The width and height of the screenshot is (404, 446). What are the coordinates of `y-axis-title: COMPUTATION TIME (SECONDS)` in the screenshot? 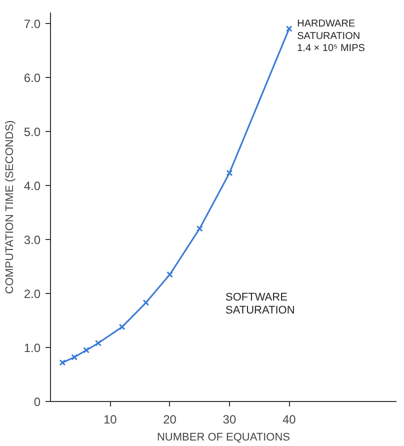 It's located at (10, 207).